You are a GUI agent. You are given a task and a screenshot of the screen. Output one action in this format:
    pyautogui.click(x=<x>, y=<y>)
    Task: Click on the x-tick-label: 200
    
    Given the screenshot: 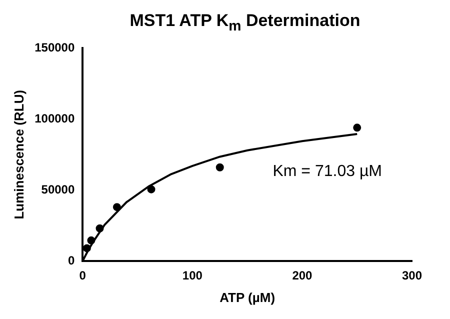 What is the action you would take?
    pyautogui.click(x=302, y=275)
    